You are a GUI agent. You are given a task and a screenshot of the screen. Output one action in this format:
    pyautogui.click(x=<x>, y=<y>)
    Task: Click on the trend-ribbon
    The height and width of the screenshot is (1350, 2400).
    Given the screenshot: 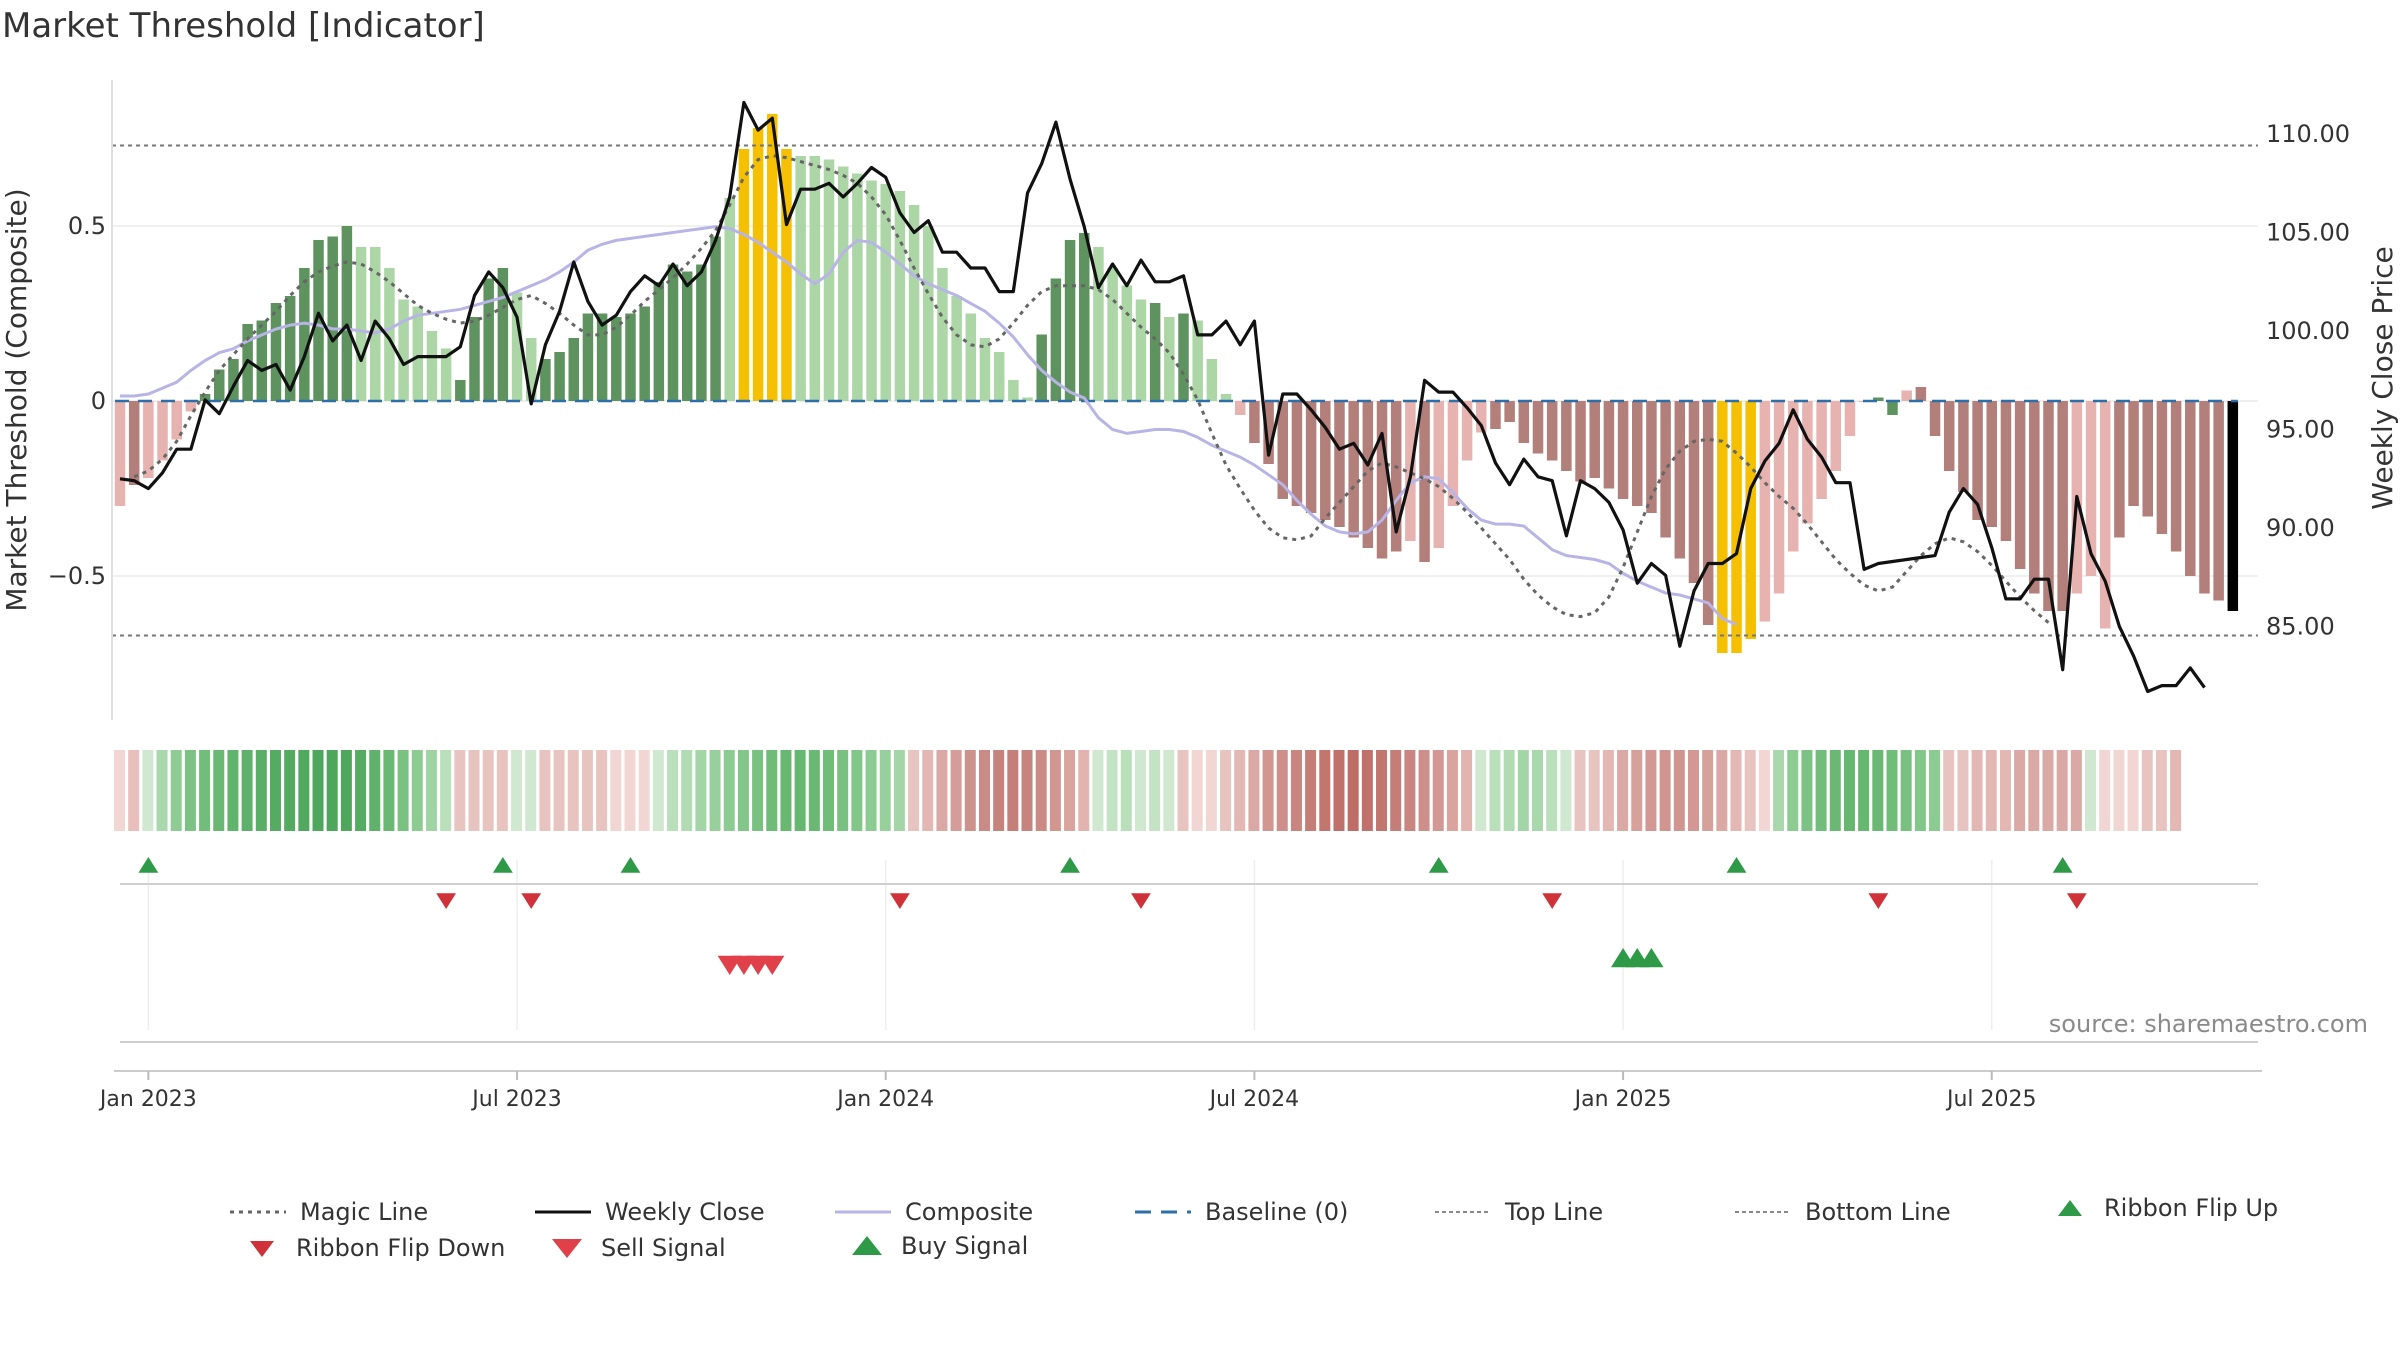 What is the action you would take?
    pyautogui.click(x=1148, y=790)
    